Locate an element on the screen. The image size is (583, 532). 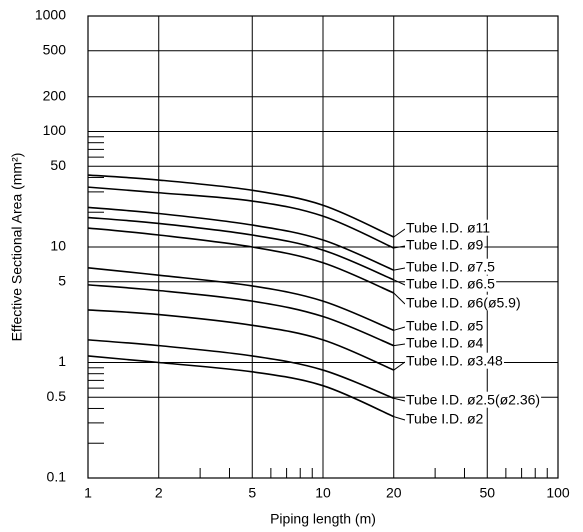
y-tick-label: 5 is located at coordinates (62, 280).